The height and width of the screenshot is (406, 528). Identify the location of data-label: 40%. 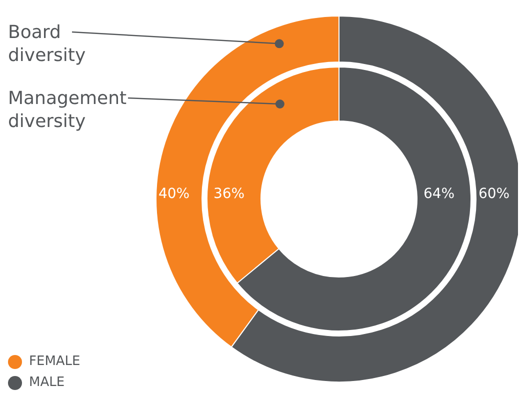
(174, 194).